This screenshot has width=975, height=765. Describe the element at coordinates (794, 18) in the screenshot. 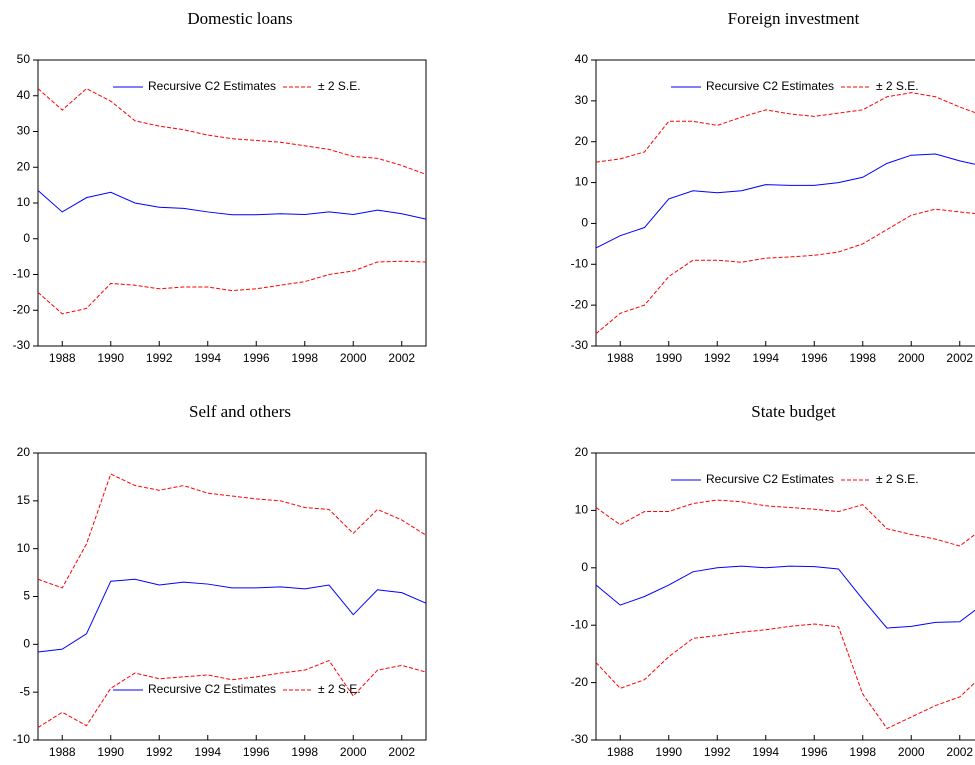

I see `chart-title: Foreign investment` at that location.